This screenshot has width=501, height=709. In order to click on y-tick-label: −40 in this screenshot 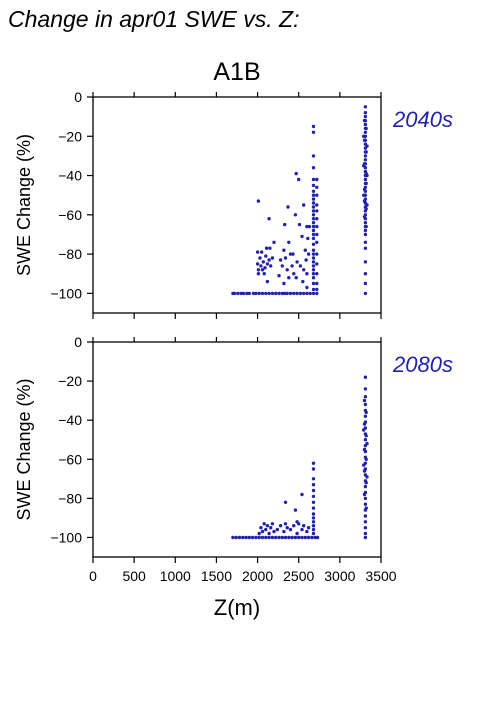, I will do `click(70, 420)`.